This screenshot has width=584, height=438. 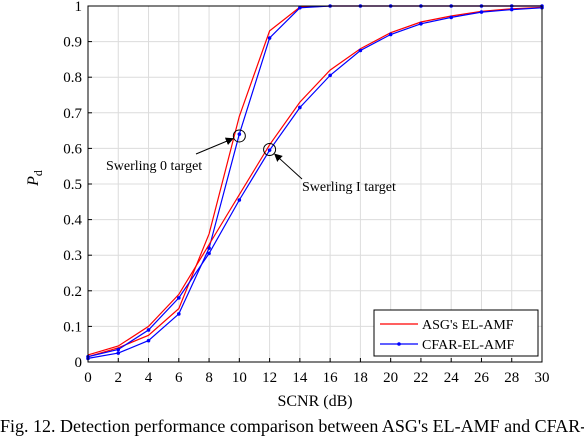 What do you see at coordinates (88, 378) in the screenshot?
I see `x-tick-label: 0` at bounding box center [88, 378].